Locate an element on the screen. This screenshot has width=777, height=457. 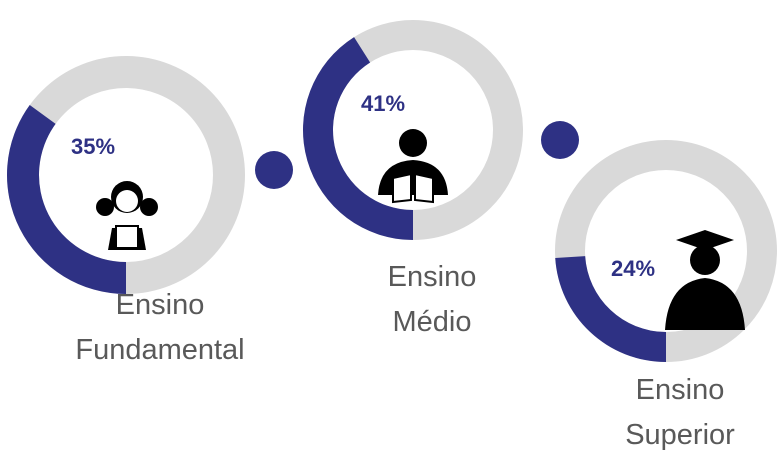
value-label: 35% is located at coordinates (93, 146).